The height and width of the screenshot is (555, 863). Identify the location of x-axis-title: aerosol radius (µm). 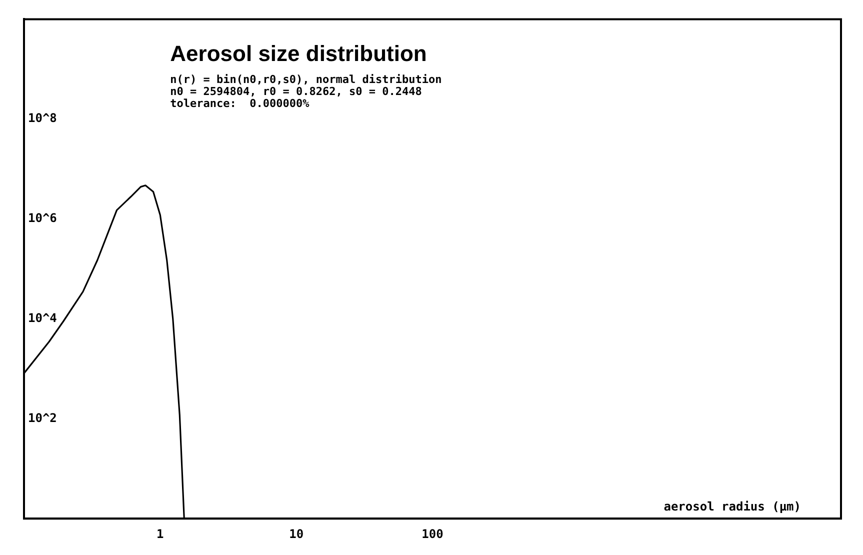
(732, 507).